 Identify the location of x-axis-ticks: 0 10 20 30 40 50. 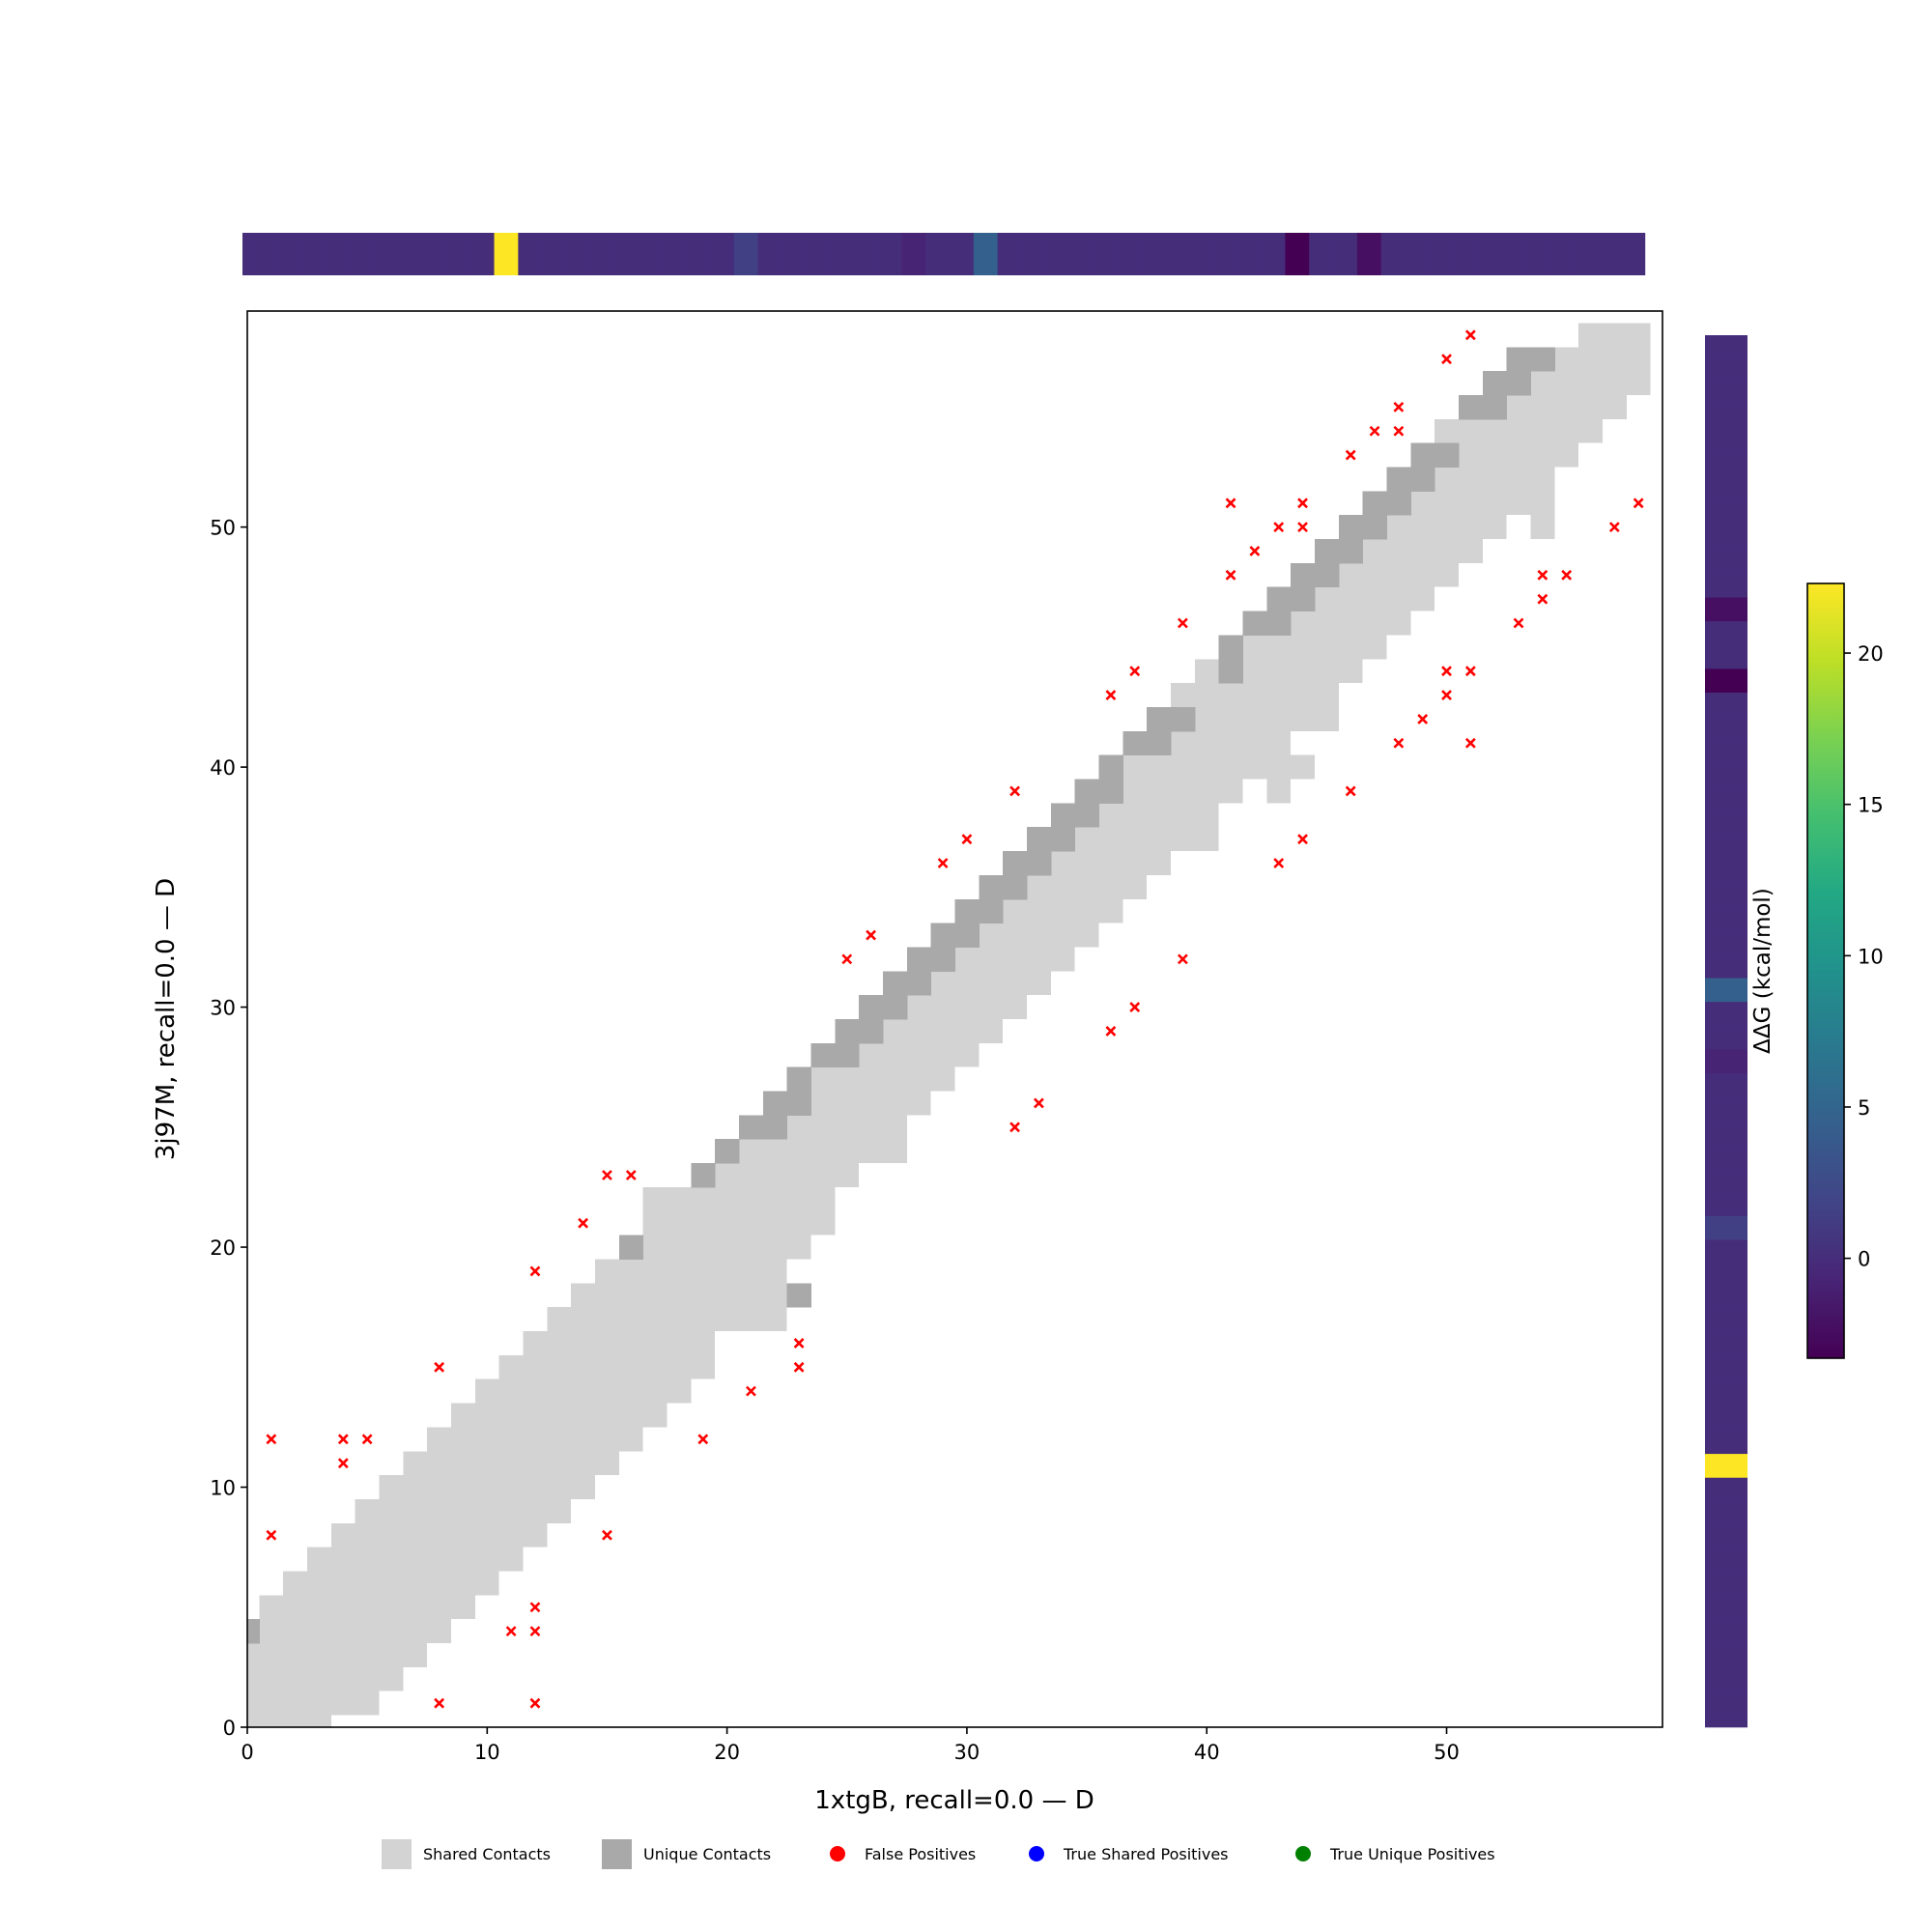
(850, 1745).